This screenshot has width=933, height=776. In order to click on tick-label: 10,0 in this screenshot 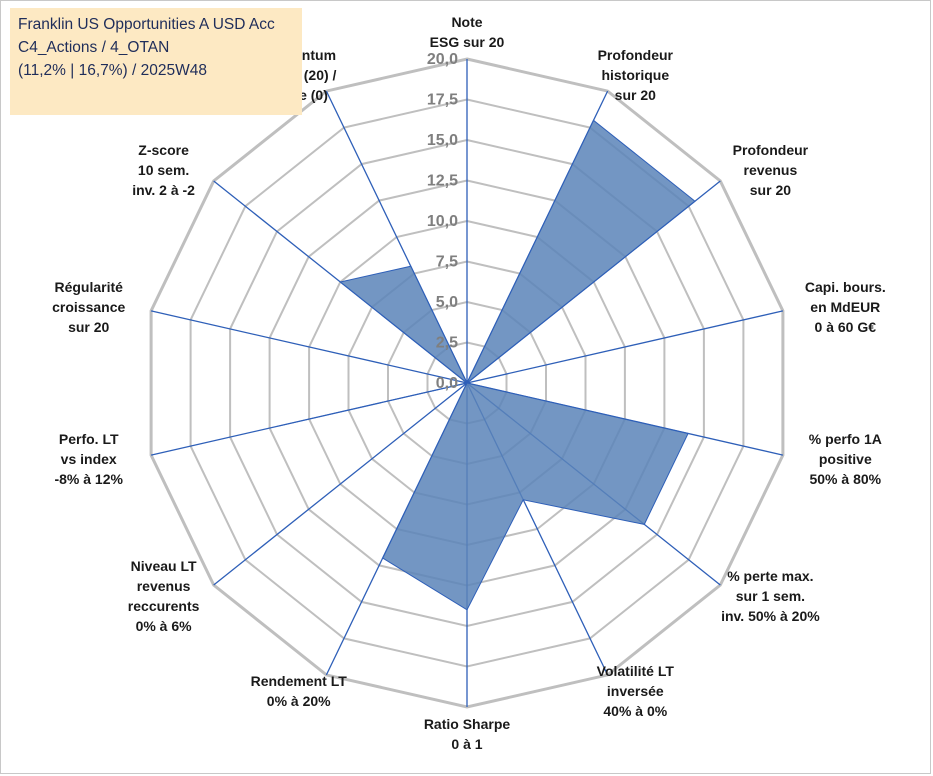, I will do `click(442, 221)`.